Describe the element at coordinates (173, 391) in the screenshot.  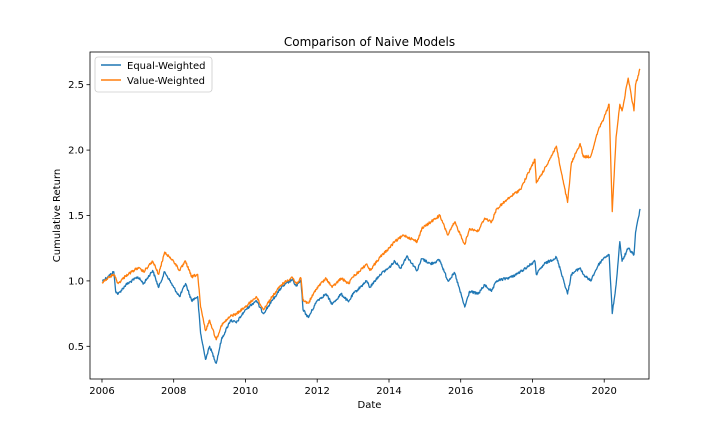
I see `x-tick-label: 2008` at that location.